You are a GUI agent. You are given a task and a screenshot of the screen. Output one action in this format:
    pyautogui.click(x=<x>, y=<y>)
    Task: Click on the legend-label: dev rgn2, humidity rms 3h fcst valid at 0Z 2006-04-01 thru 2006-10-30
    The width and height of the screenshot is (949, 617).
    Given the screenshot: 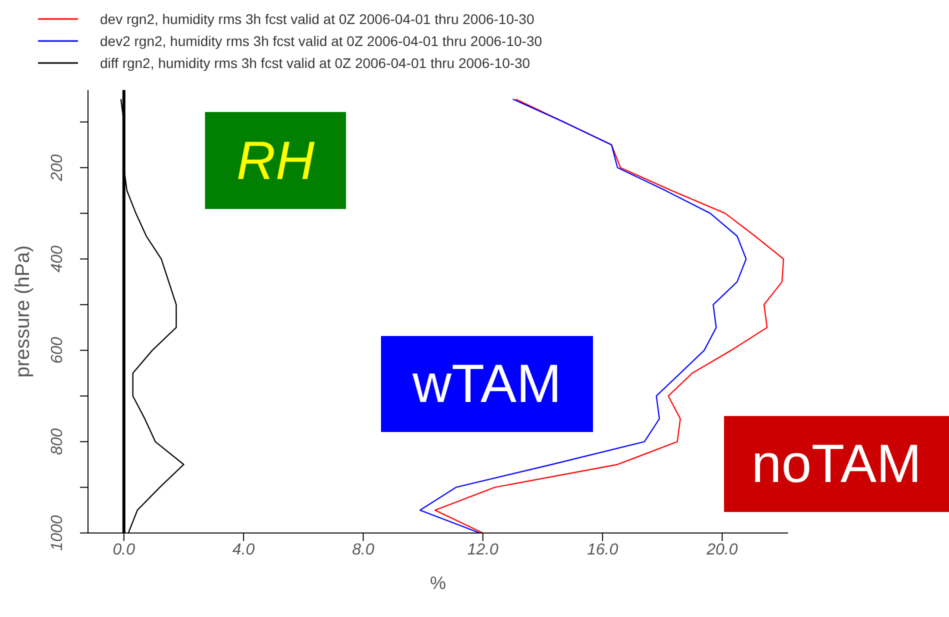 What is the action you would take?
    pyautogui.click(x=317, y=19)
    